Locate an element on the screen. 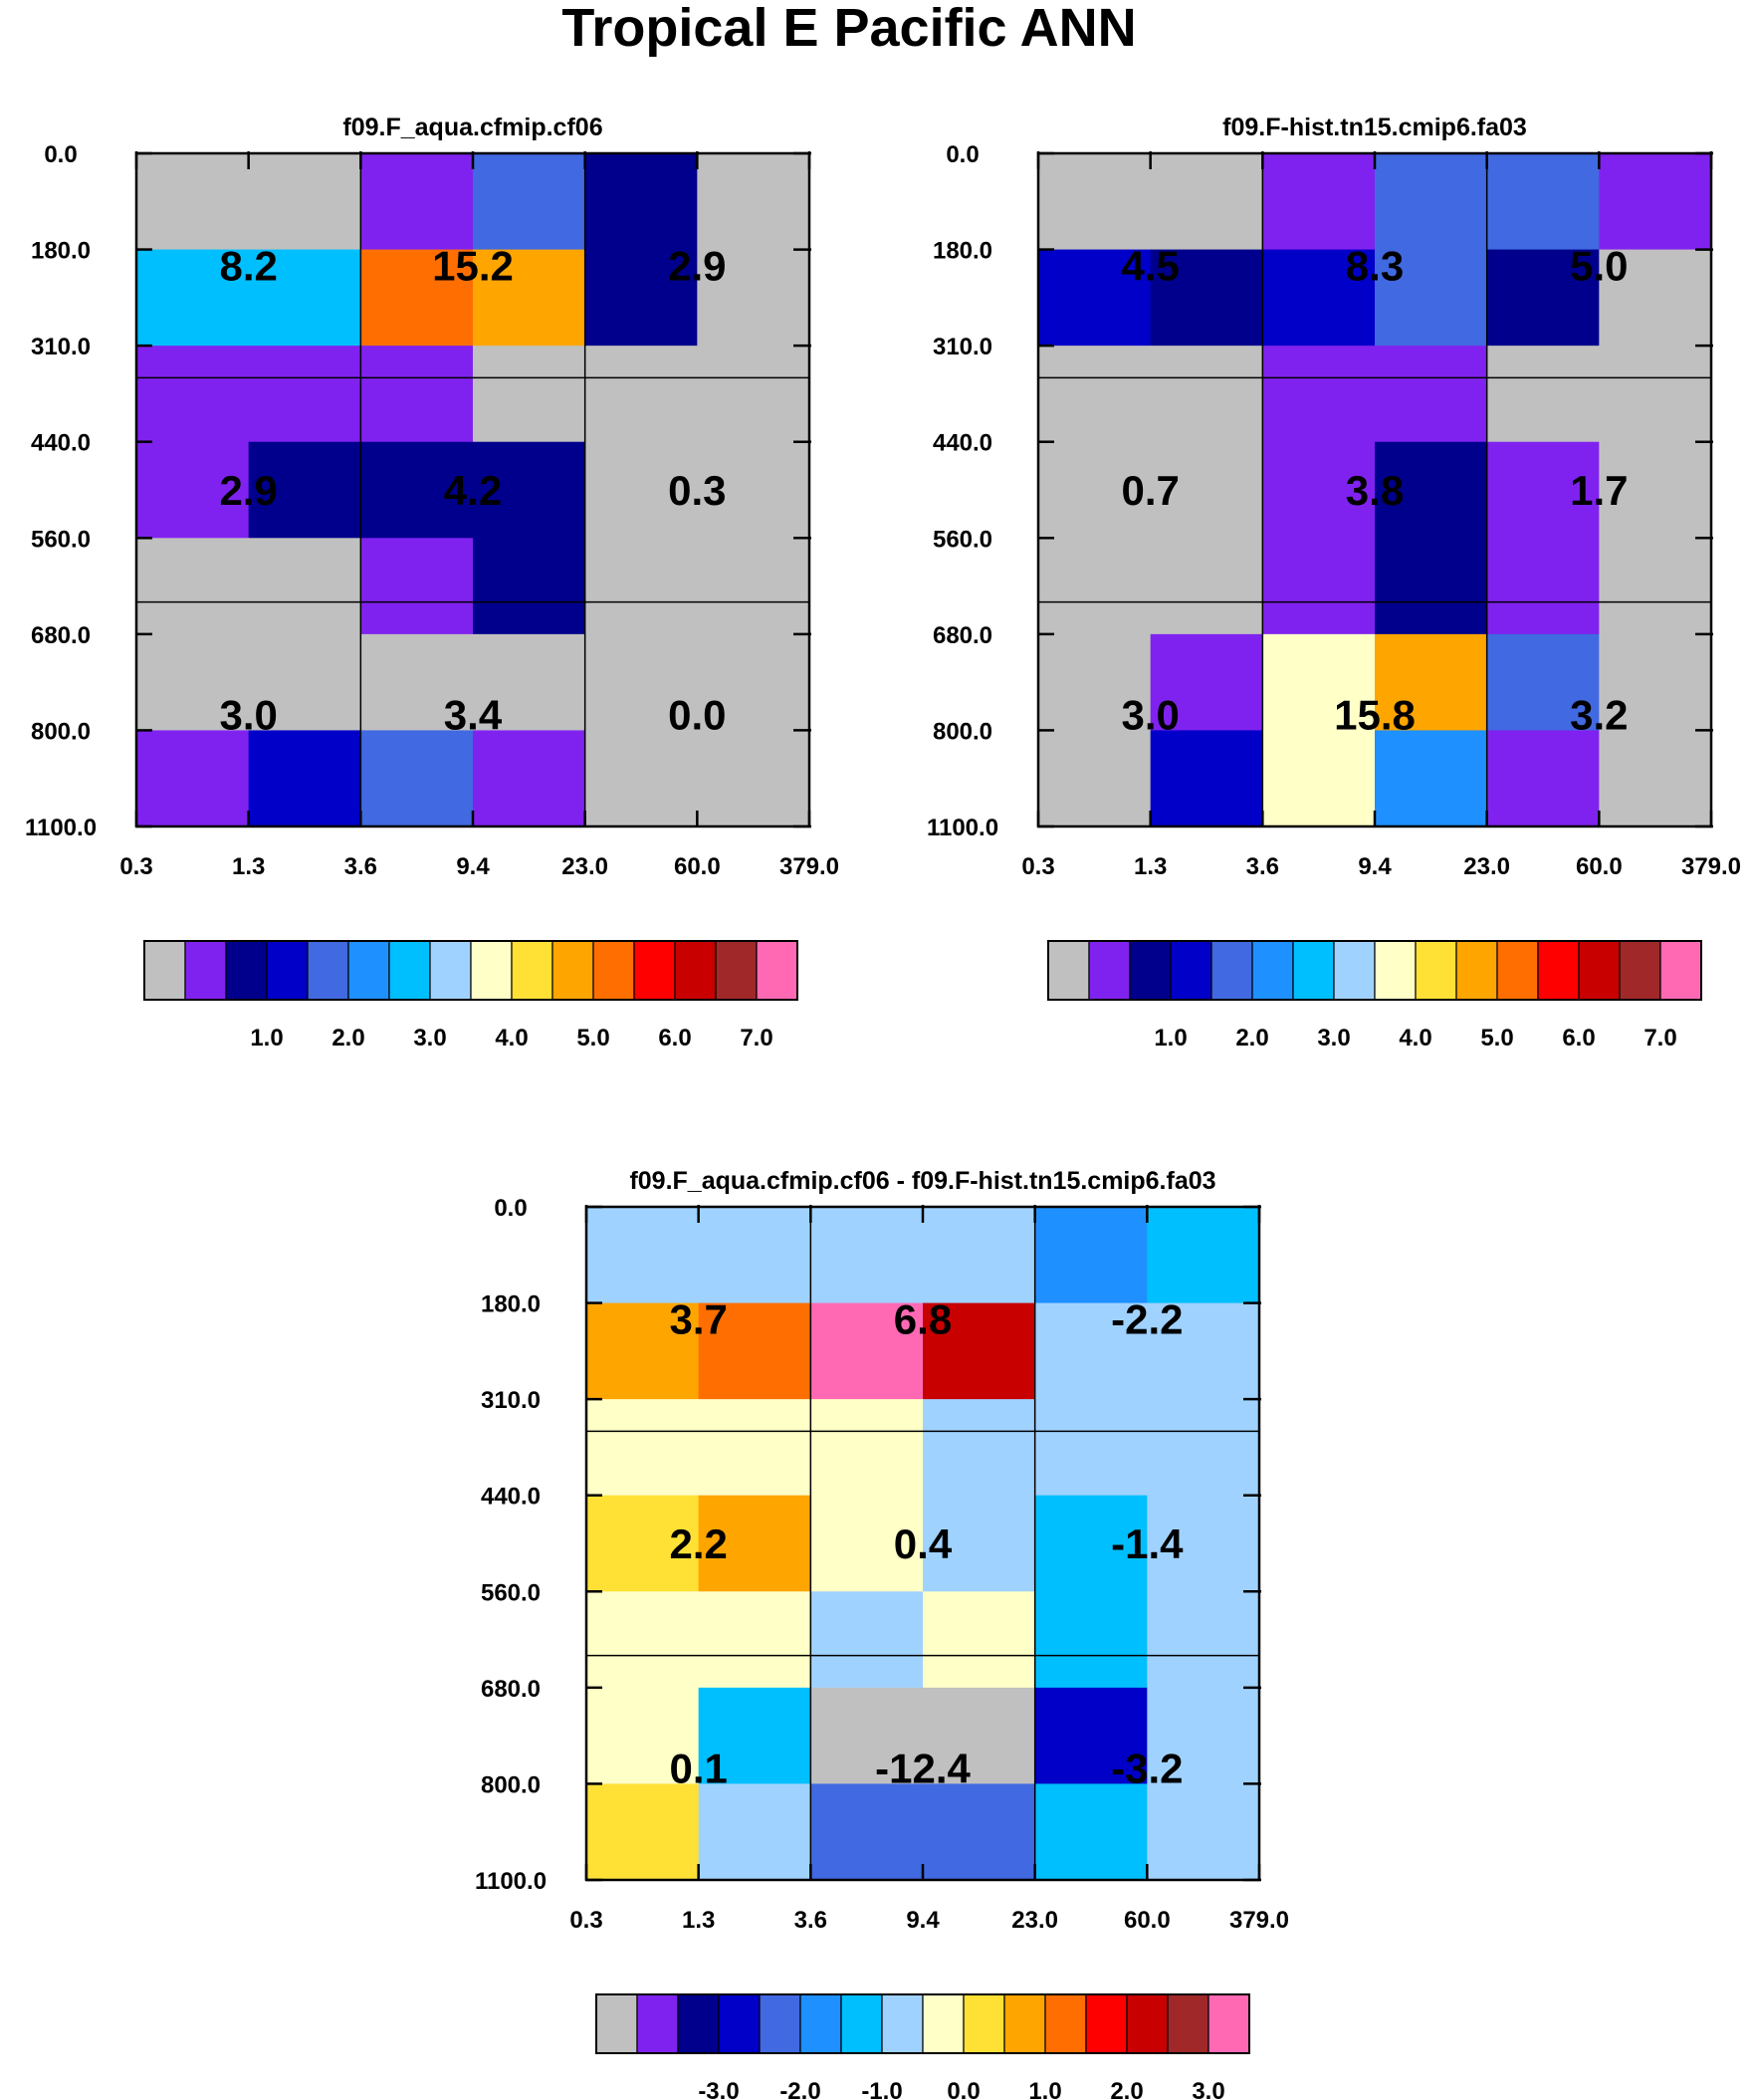 The height and width of the screenshot is (2100, 1755). colorbar: -3.0 -2.0 -1.0 0.0 1.0 2.0 3.0 is located at coordinates (922, 2047).